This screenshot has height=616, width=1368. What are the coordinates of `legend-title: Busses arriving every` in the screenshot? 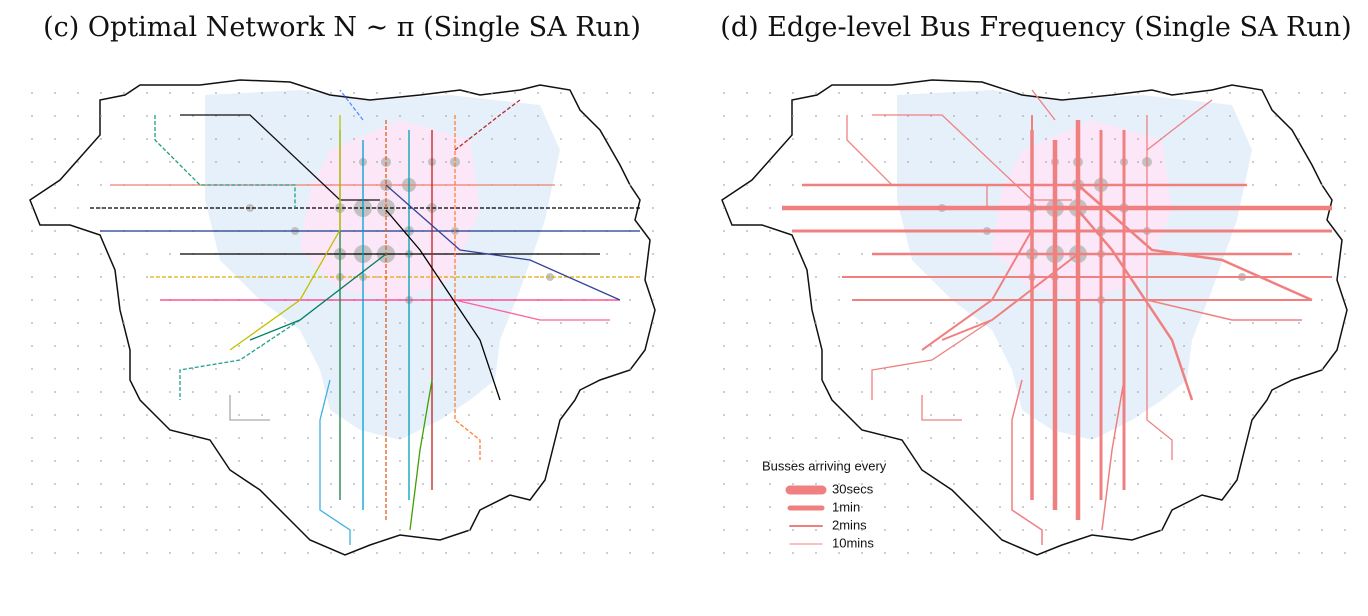 It's located at (824, 465).